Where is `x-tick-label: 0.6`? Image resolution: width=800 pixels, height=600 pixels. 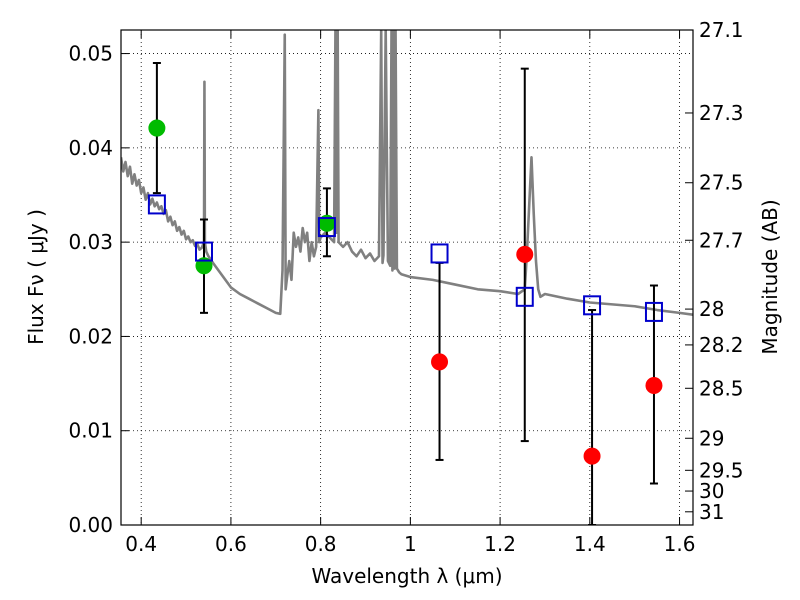
x-tick-label: 0.6 is located at coordinates (231, 544).